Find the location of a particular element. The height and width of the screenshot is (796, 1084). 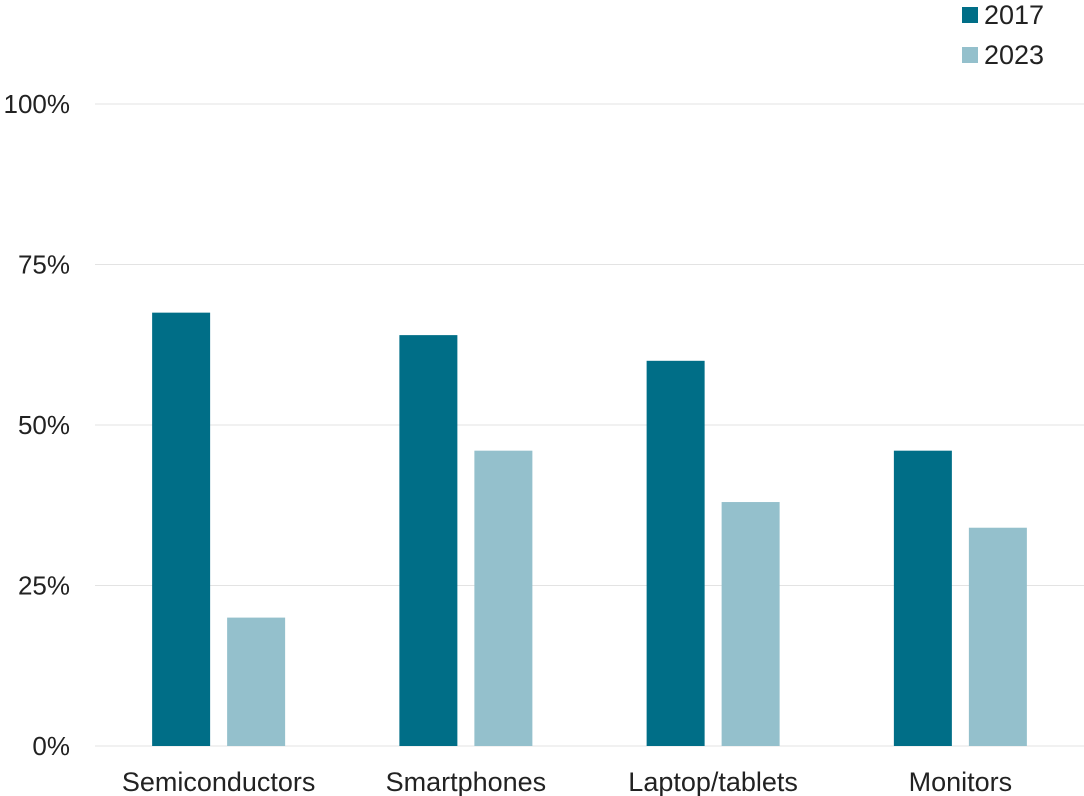

y-tick-label: 25% is located at coordinates (44, 586).